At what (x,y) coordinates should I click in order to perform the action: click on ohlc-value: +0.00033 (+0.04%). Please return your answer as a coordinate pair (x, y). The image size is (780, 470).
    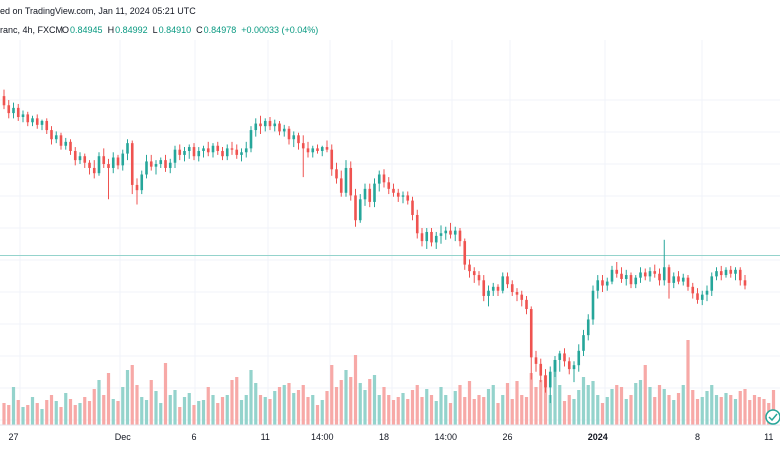
    Looking at the image, I should click on (279, 30).